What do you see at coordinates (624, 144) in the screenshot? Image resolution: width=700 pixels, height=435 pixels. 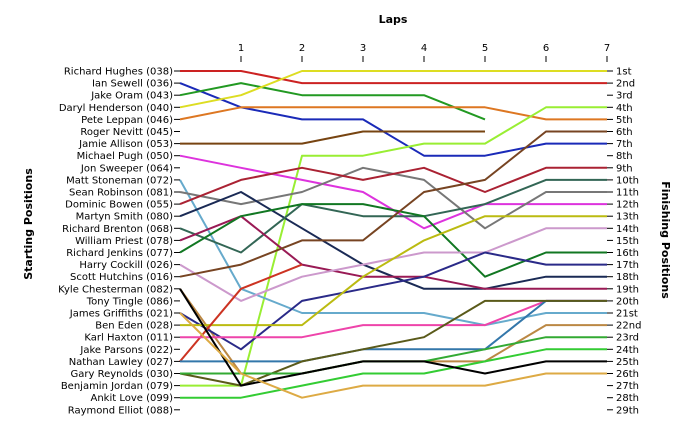 I see `finishing-position-label: 7th` at bounding box center [624, 144].